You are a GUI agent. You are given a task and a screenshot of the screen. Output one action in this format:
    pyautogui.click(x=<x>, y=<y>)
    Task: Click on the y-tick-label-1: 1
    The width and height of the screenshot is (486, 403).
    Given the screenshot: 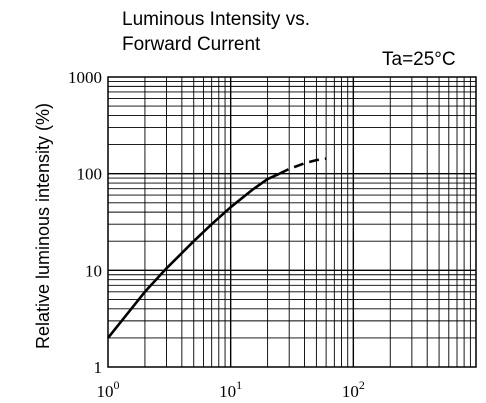 What is the action you would take?
    pyautogui.click(x=98, y=367)
    